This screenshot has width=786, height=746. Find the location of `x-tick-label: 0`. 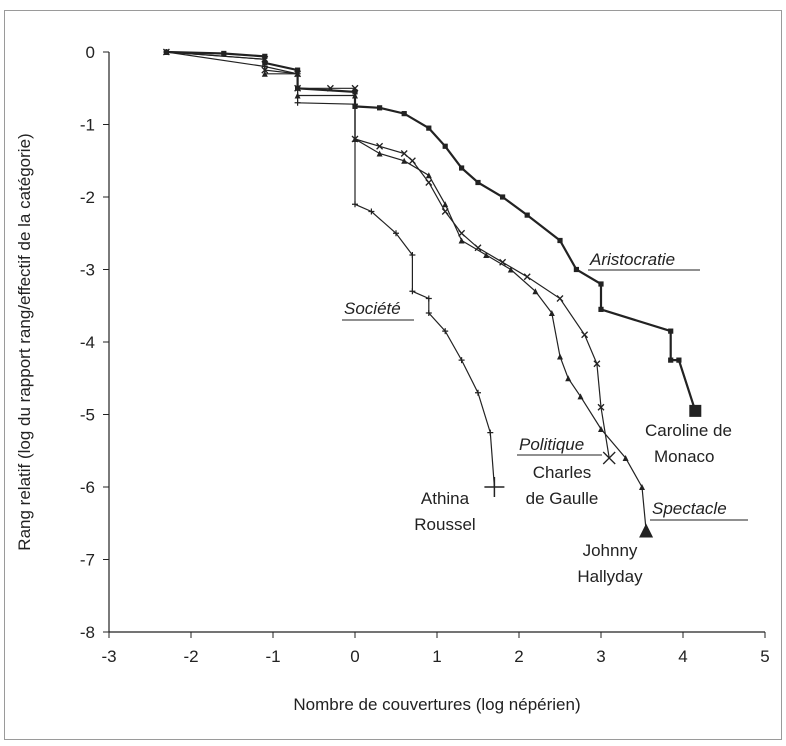

x-tick-label: 0 is located at coordinates (354, 656).